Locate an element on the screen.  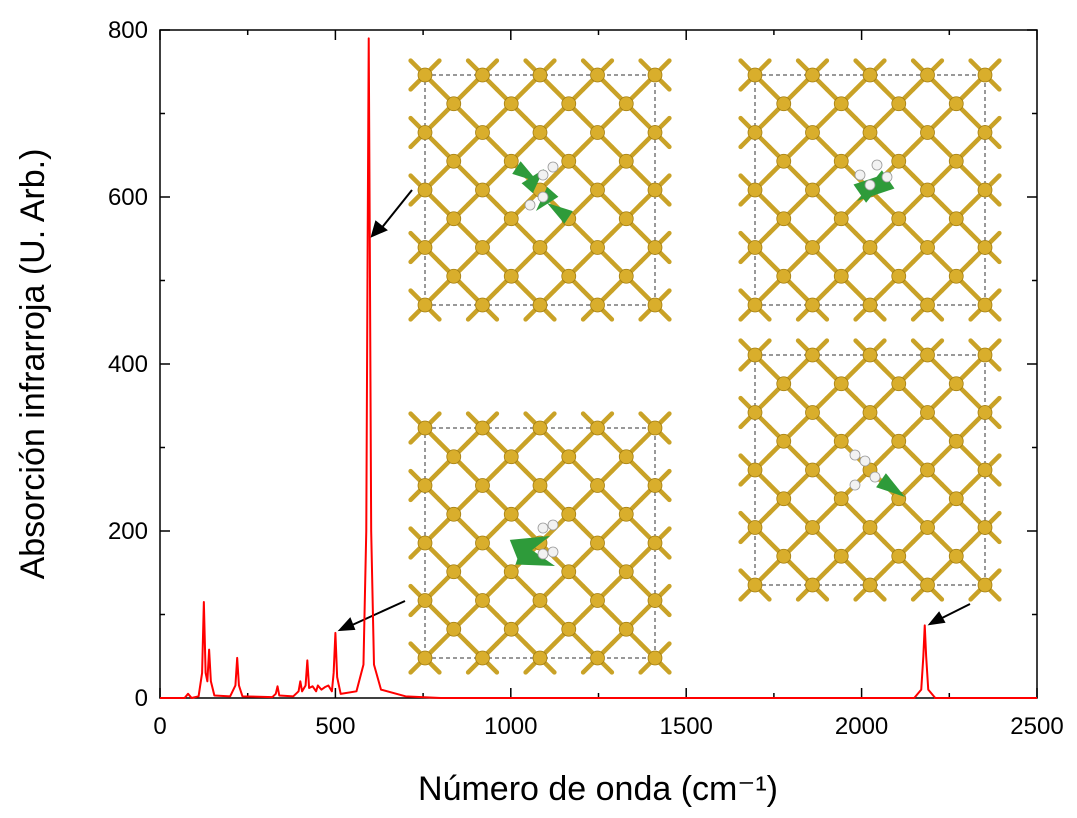
arrow-head is located at coordinates (379, 229).